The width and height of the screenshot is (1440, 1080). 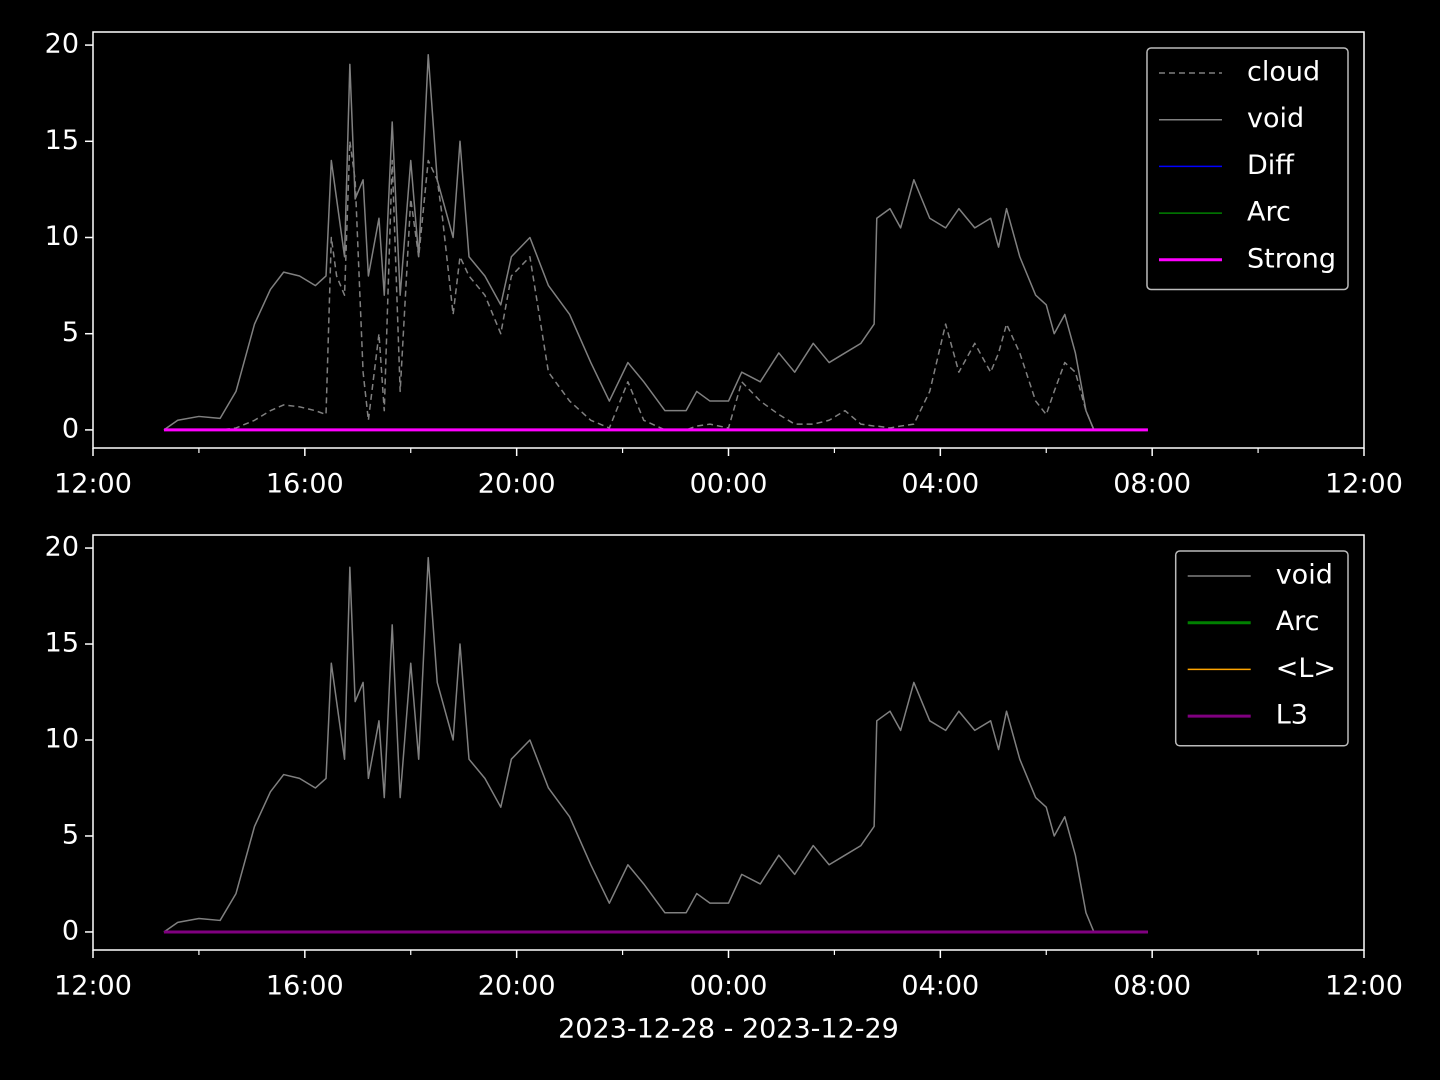 I want to click on legend-label: <L>, so click(x=1306, y=668).